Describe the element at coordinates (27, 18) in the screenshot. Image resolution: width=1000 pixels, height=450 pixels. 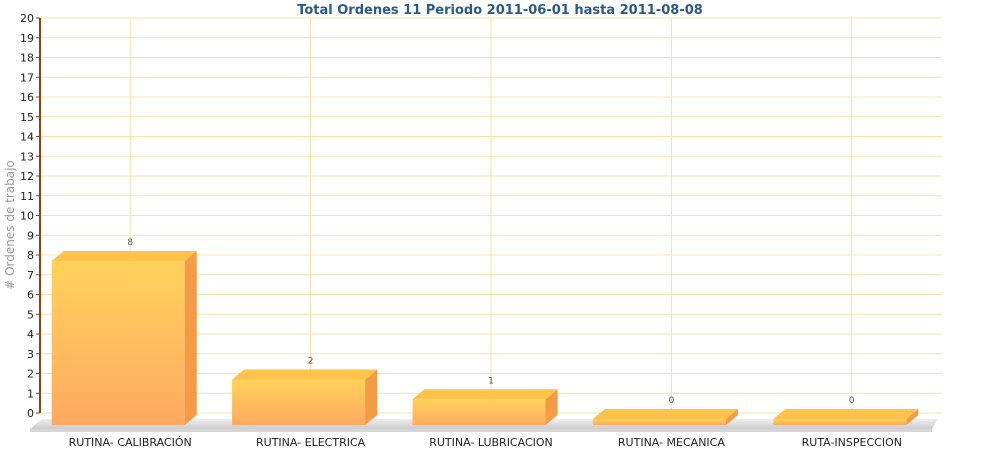
I see `y-tick-label: 20` at that location.